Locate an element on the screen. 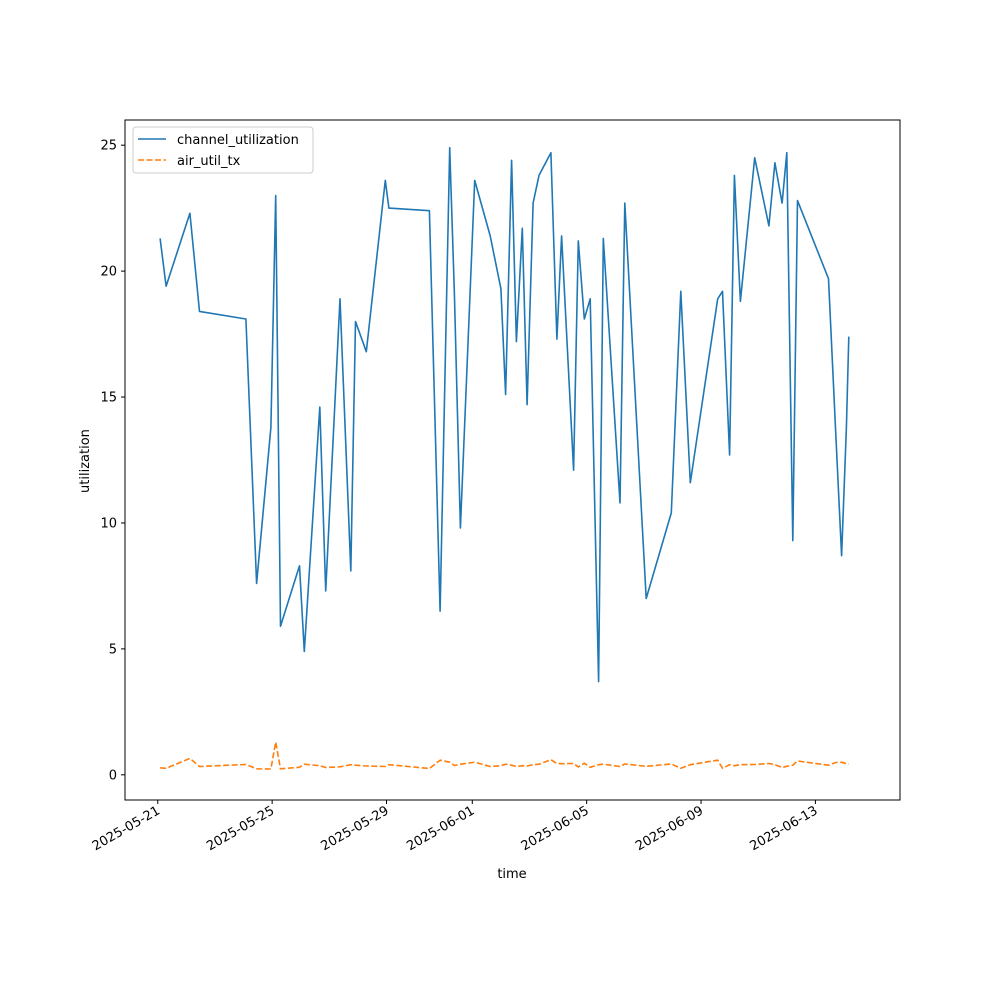  legend-label-channel-utilization: channel_utilization is located at coordinates (238, 140).